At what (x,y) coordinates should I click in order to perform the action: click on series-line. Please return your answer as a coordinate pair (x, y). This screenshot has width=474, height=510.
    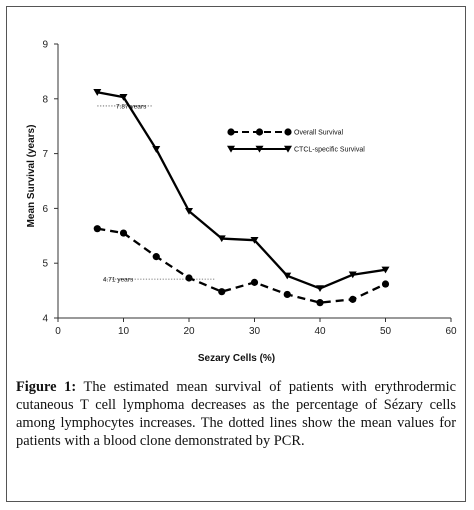
    Looking at the image, I should click on (241, 265).